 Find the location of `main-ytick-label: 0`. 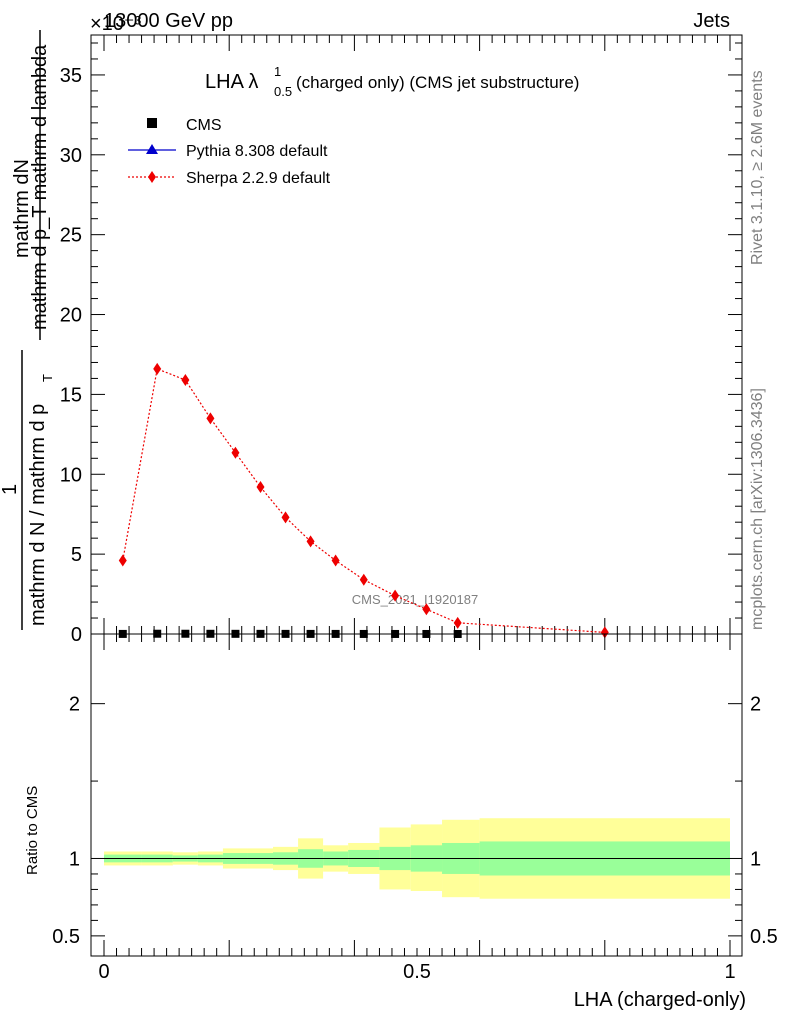

main-ytick-label: 0 is located at coordinates (76, 635).